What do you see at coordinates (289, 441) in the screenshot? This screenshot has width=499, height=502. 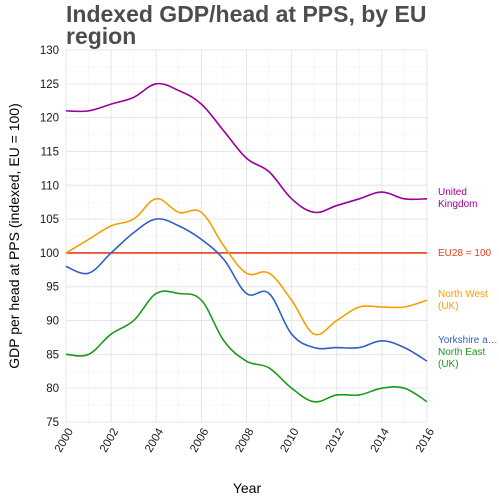 I see `x-tick-label: 2010` at bounding box center [289, 441].